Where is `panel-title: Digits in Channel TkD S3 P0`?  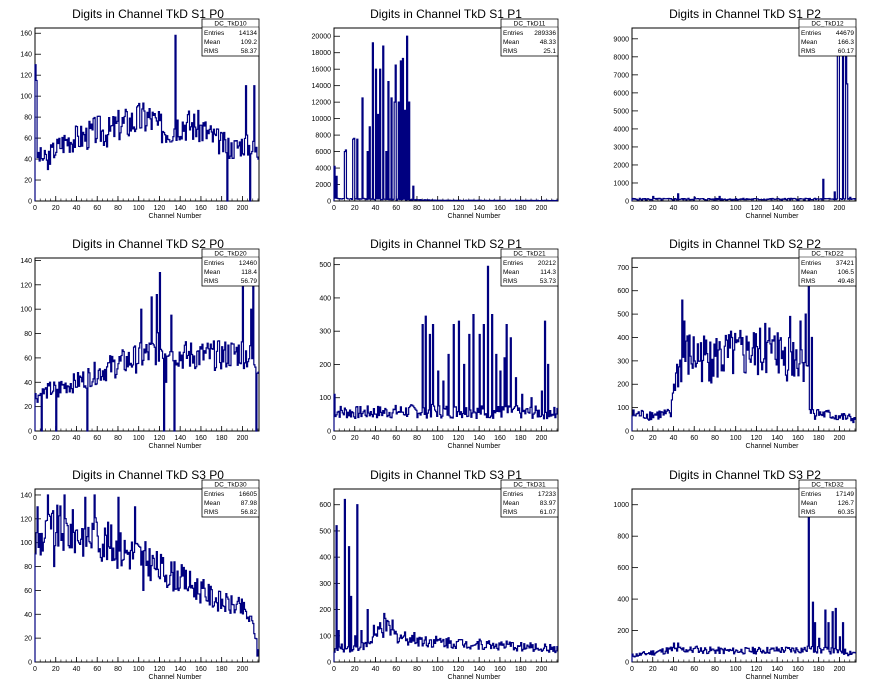 panel-title: Digits in Channel TkD S3 P0 is located at coordinates (148, 475).